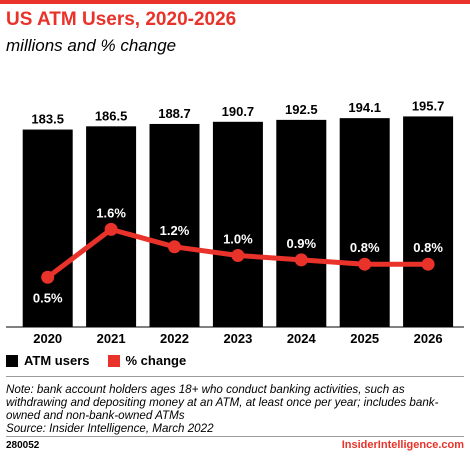  Describe the element at coordinates (156, 360) in the screenshot. I see `legend-label-pct-change: % change` at that location.